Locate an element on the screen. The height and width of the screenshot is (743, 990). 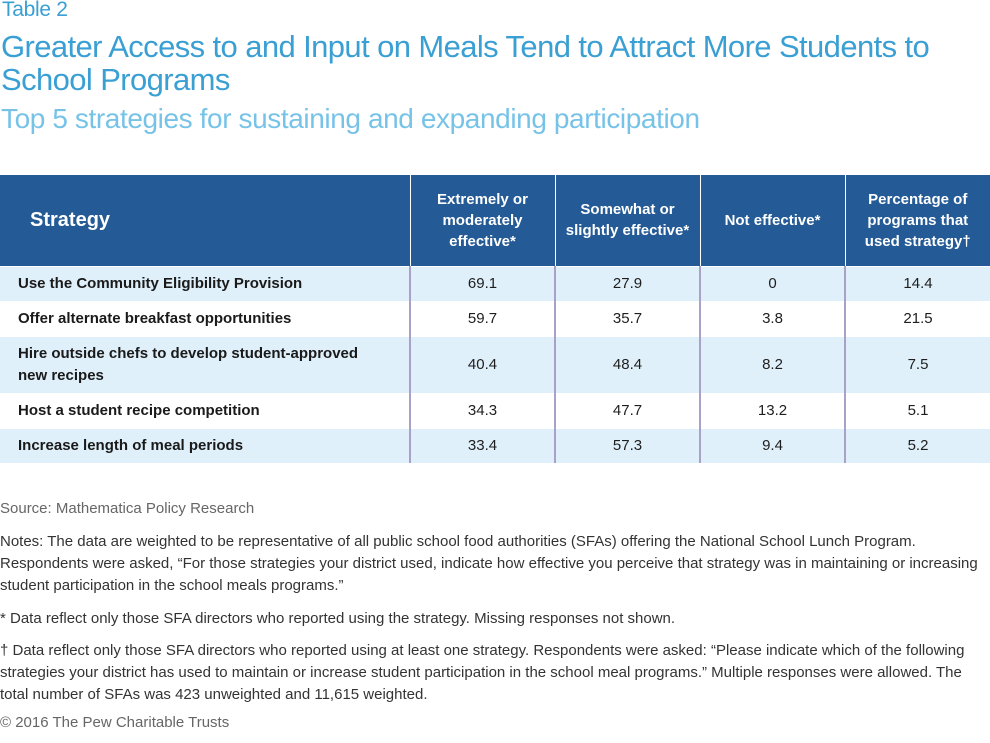
column-header-extremely-effective: Extremely or moderately effective* is located at coordinates (482, 220).